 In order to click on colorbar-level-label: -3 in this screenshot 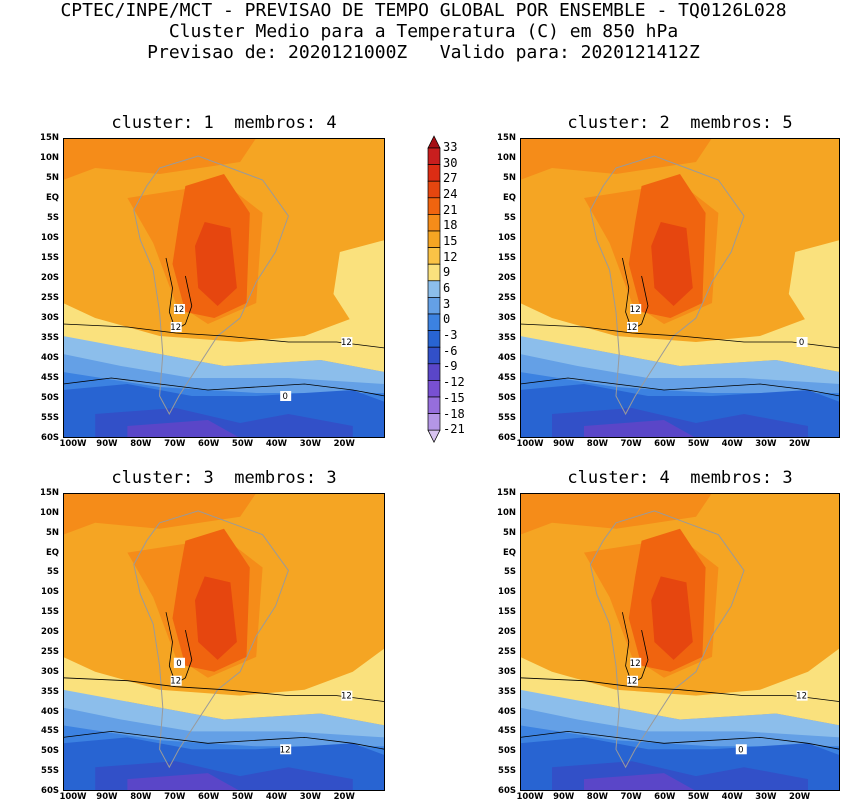, I will do `click(450, 335)`.